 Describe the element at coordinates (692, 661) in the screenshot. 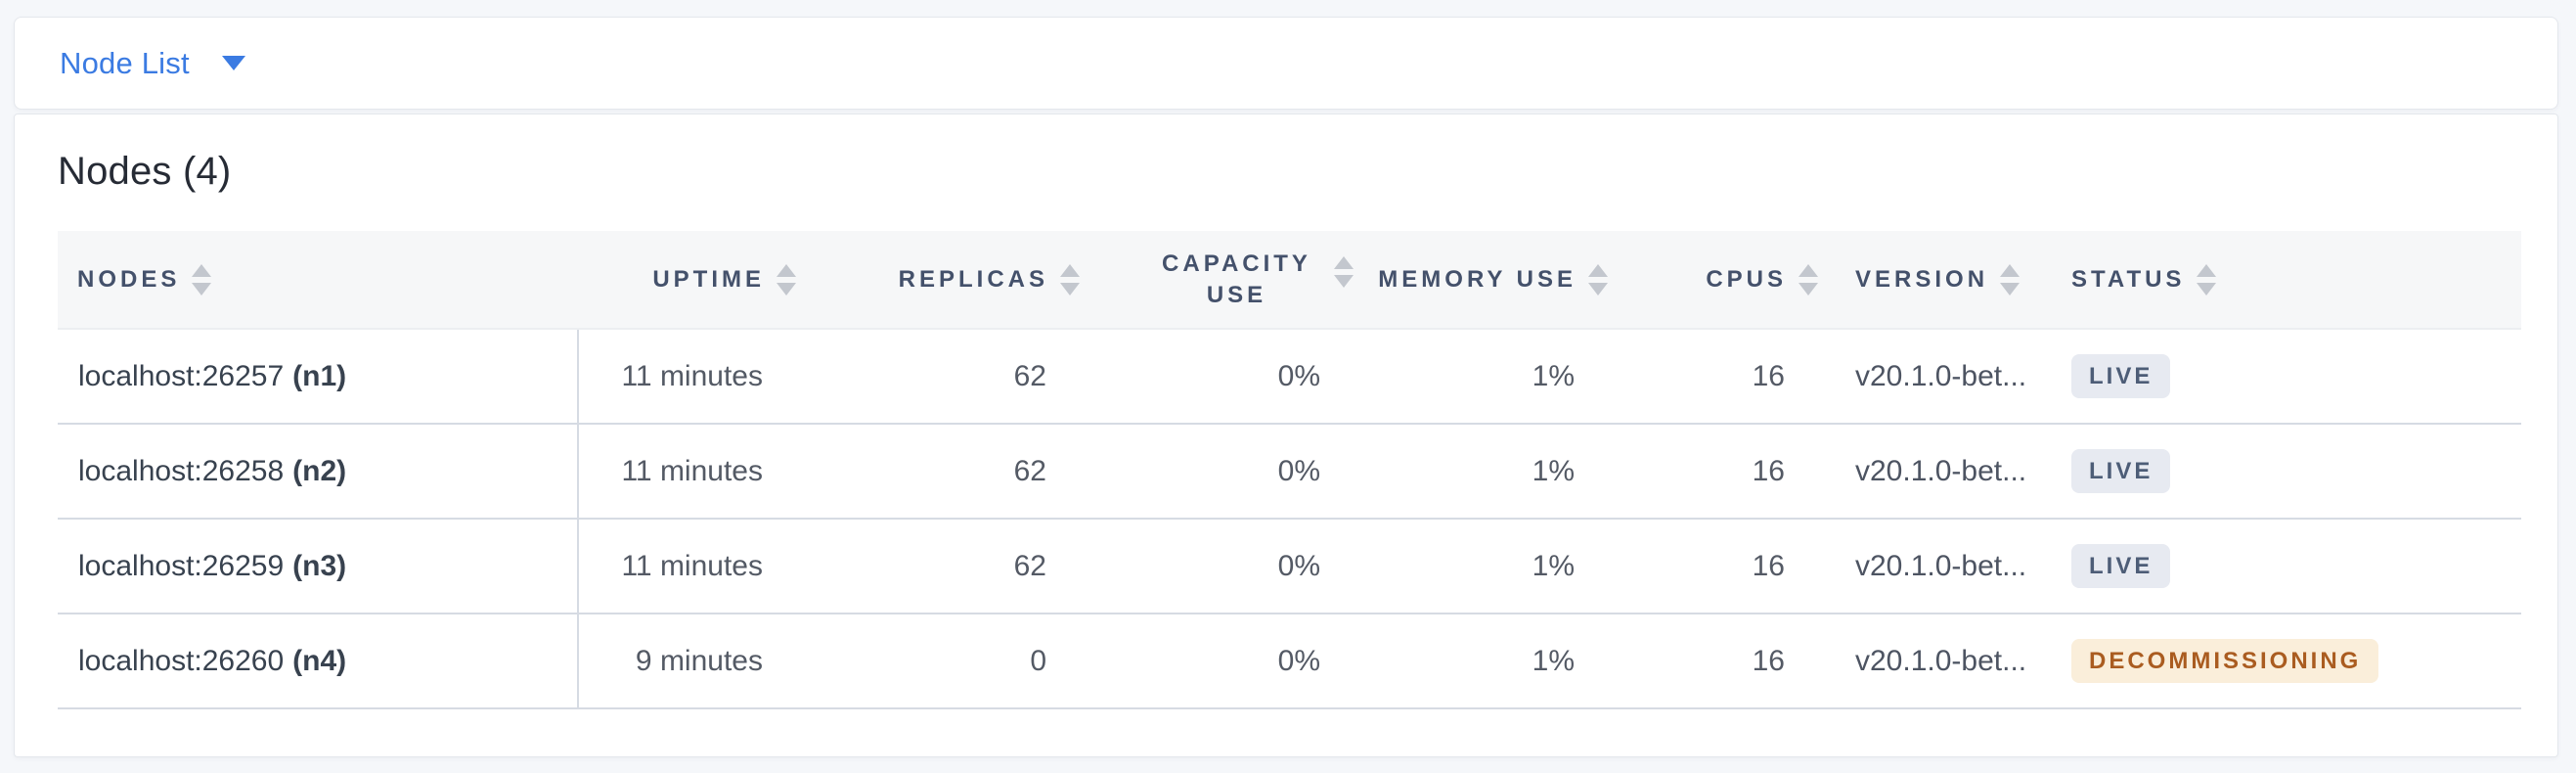

I see `uptime-cell: 9 minutes` at that location.